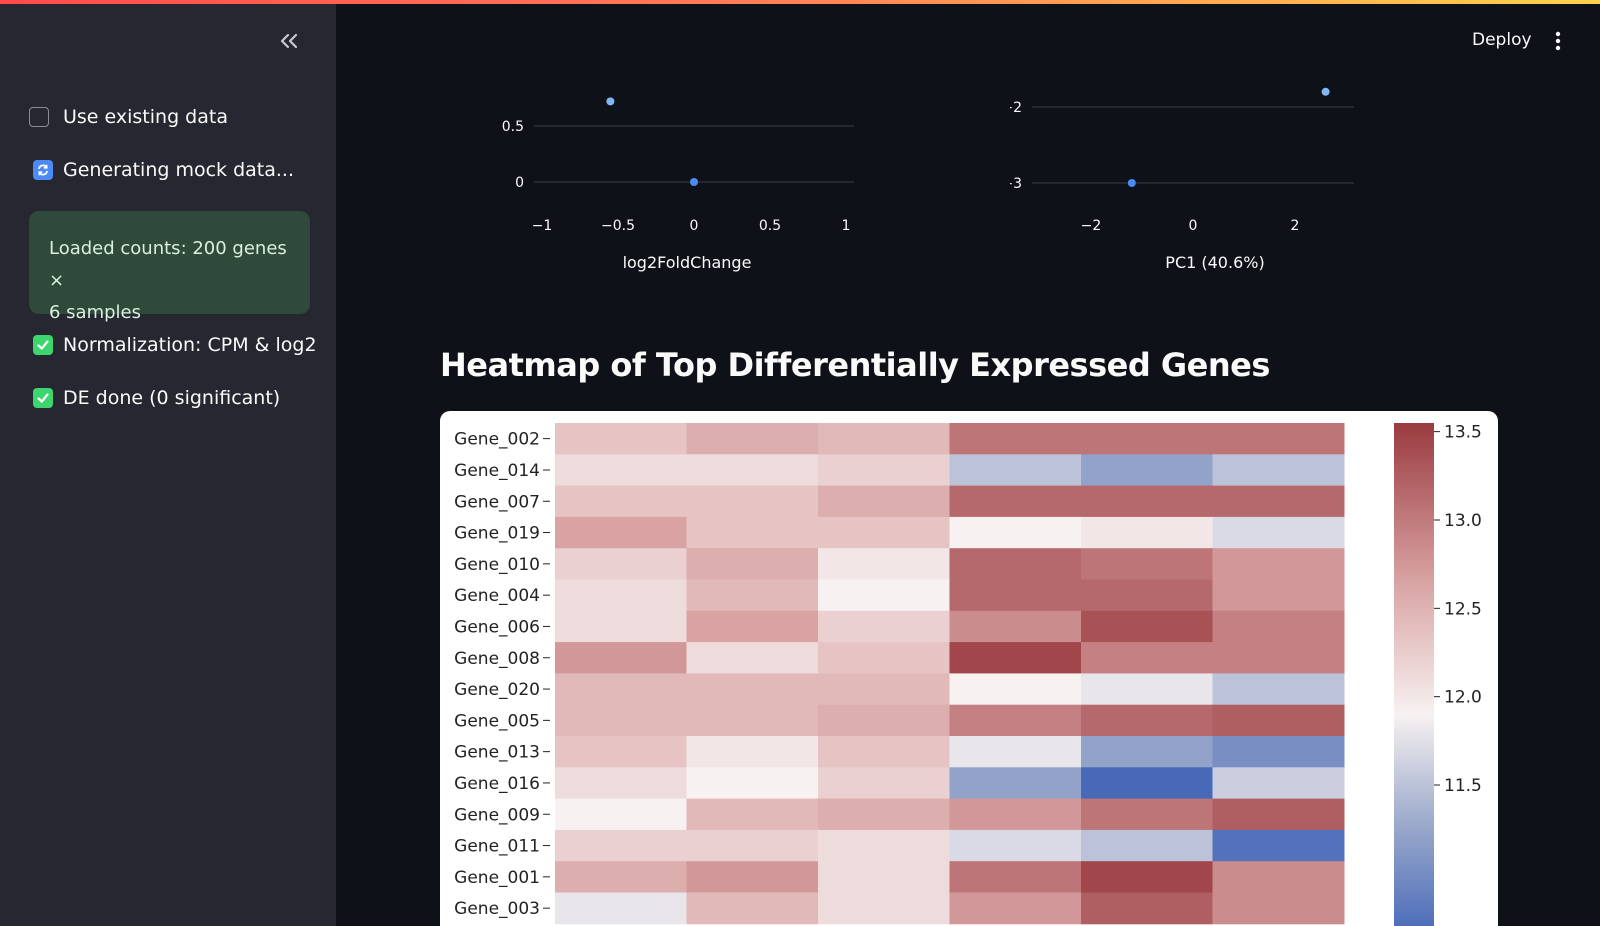  I want to click on colorbar-tick-label: 13.5, so click(1463, 433).